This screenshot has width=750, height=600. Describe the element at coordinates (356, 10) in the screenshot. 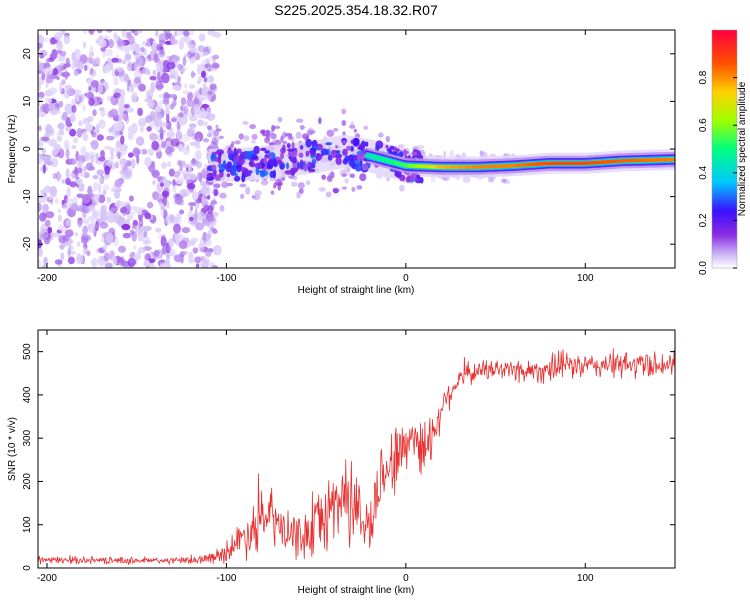

I see `chart-title: S225.2025.354.18.32.R07` at that location.